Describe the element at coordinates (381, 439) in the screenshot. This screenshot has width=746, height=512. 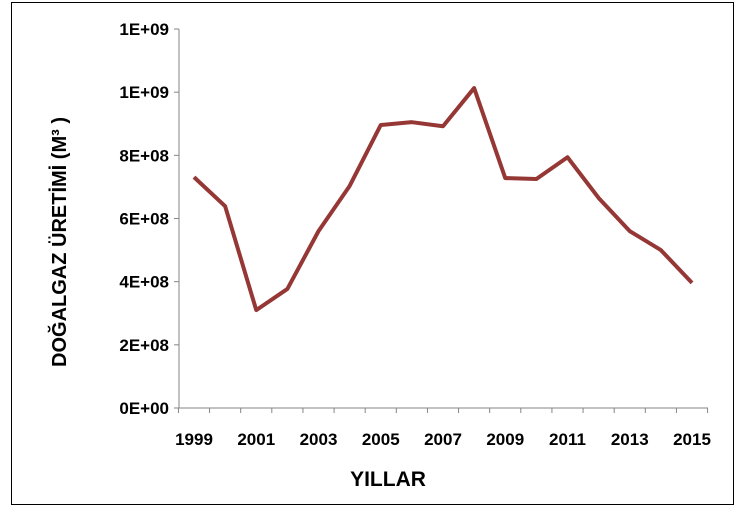
I see `x-tick-label: 2005` at that location.